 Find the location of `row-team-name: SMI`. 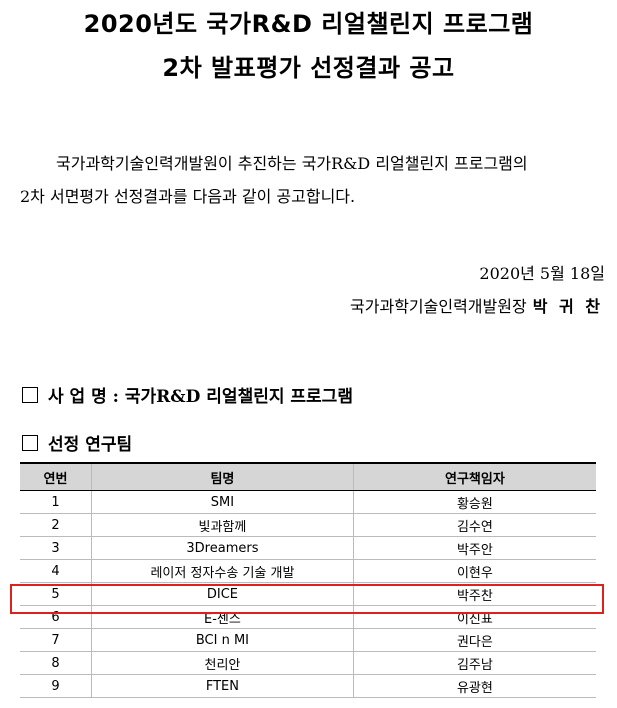

row-team-name: SMI is located at coordinates (222, 502).